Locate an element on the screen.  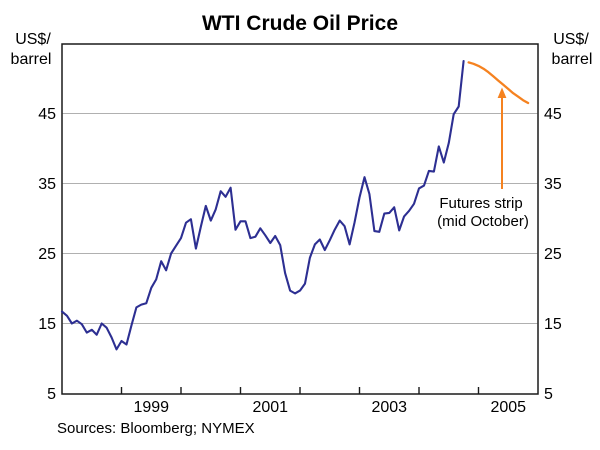
futures-strip-label: Futures strip is located at coordinates (480, 203).